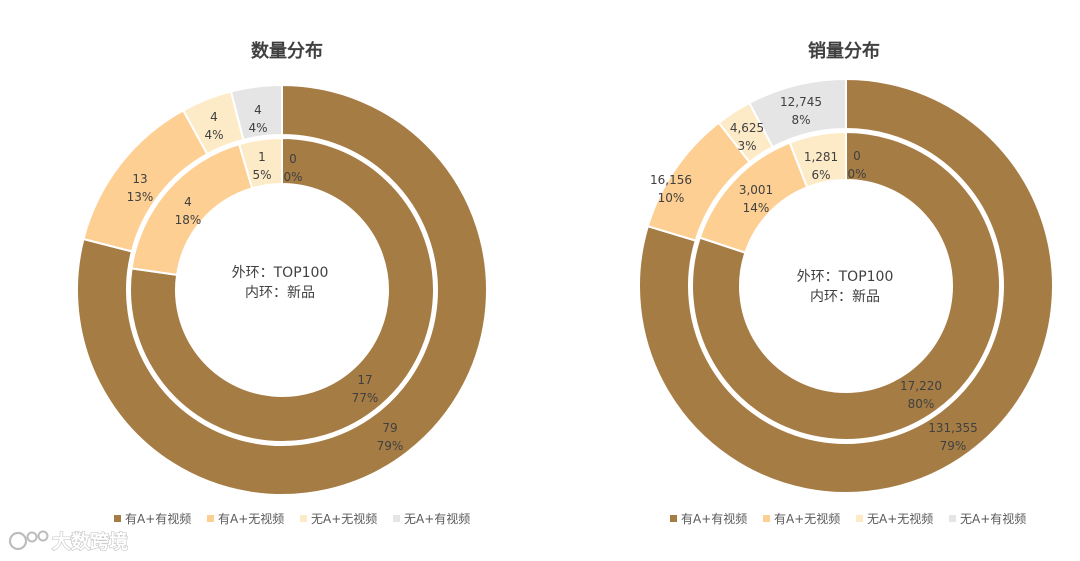  I want to click on outer-ring-value-label: 79, so click(389, 428).